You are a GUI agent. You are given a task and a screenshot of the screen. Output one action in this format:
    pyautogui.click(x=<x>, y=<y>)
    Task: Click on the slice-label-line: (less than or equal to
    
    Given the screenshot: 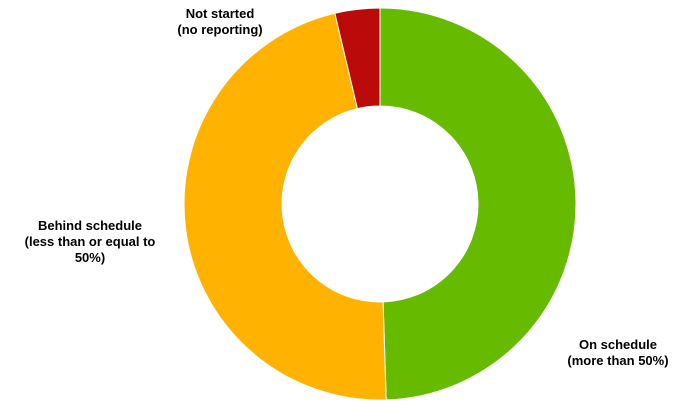 What is the action you would take?
    pyautogui.click(x=90, y=241)
    